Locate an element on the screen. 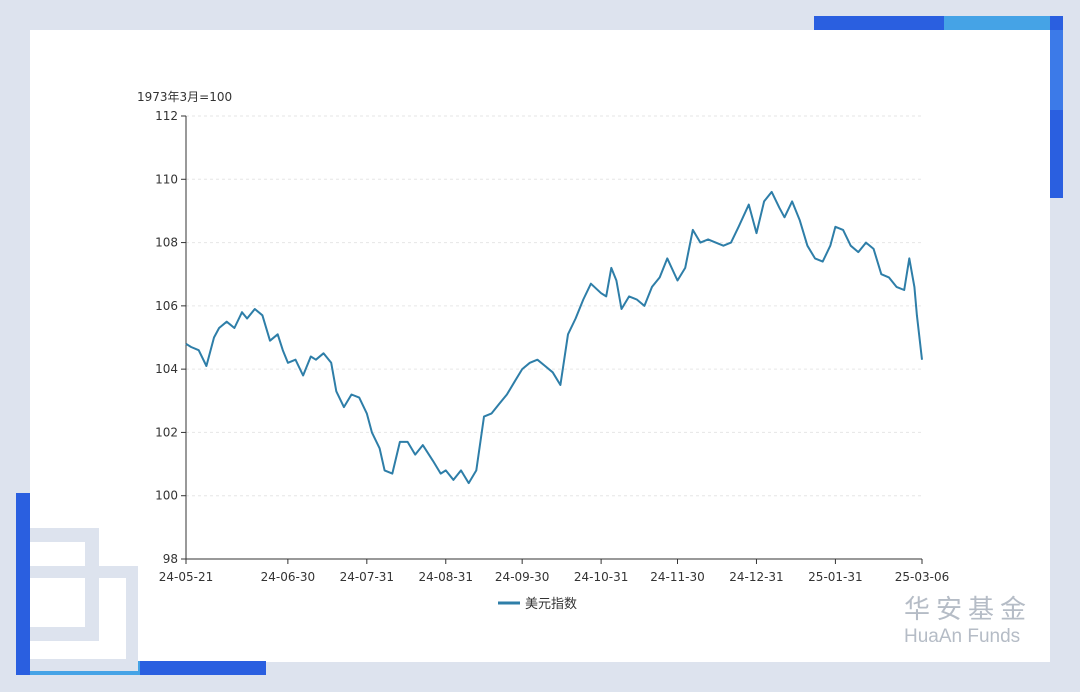 This screenshot has height=692, width=1080. y-tick-label: 102 is located at coordinates (166, 432).